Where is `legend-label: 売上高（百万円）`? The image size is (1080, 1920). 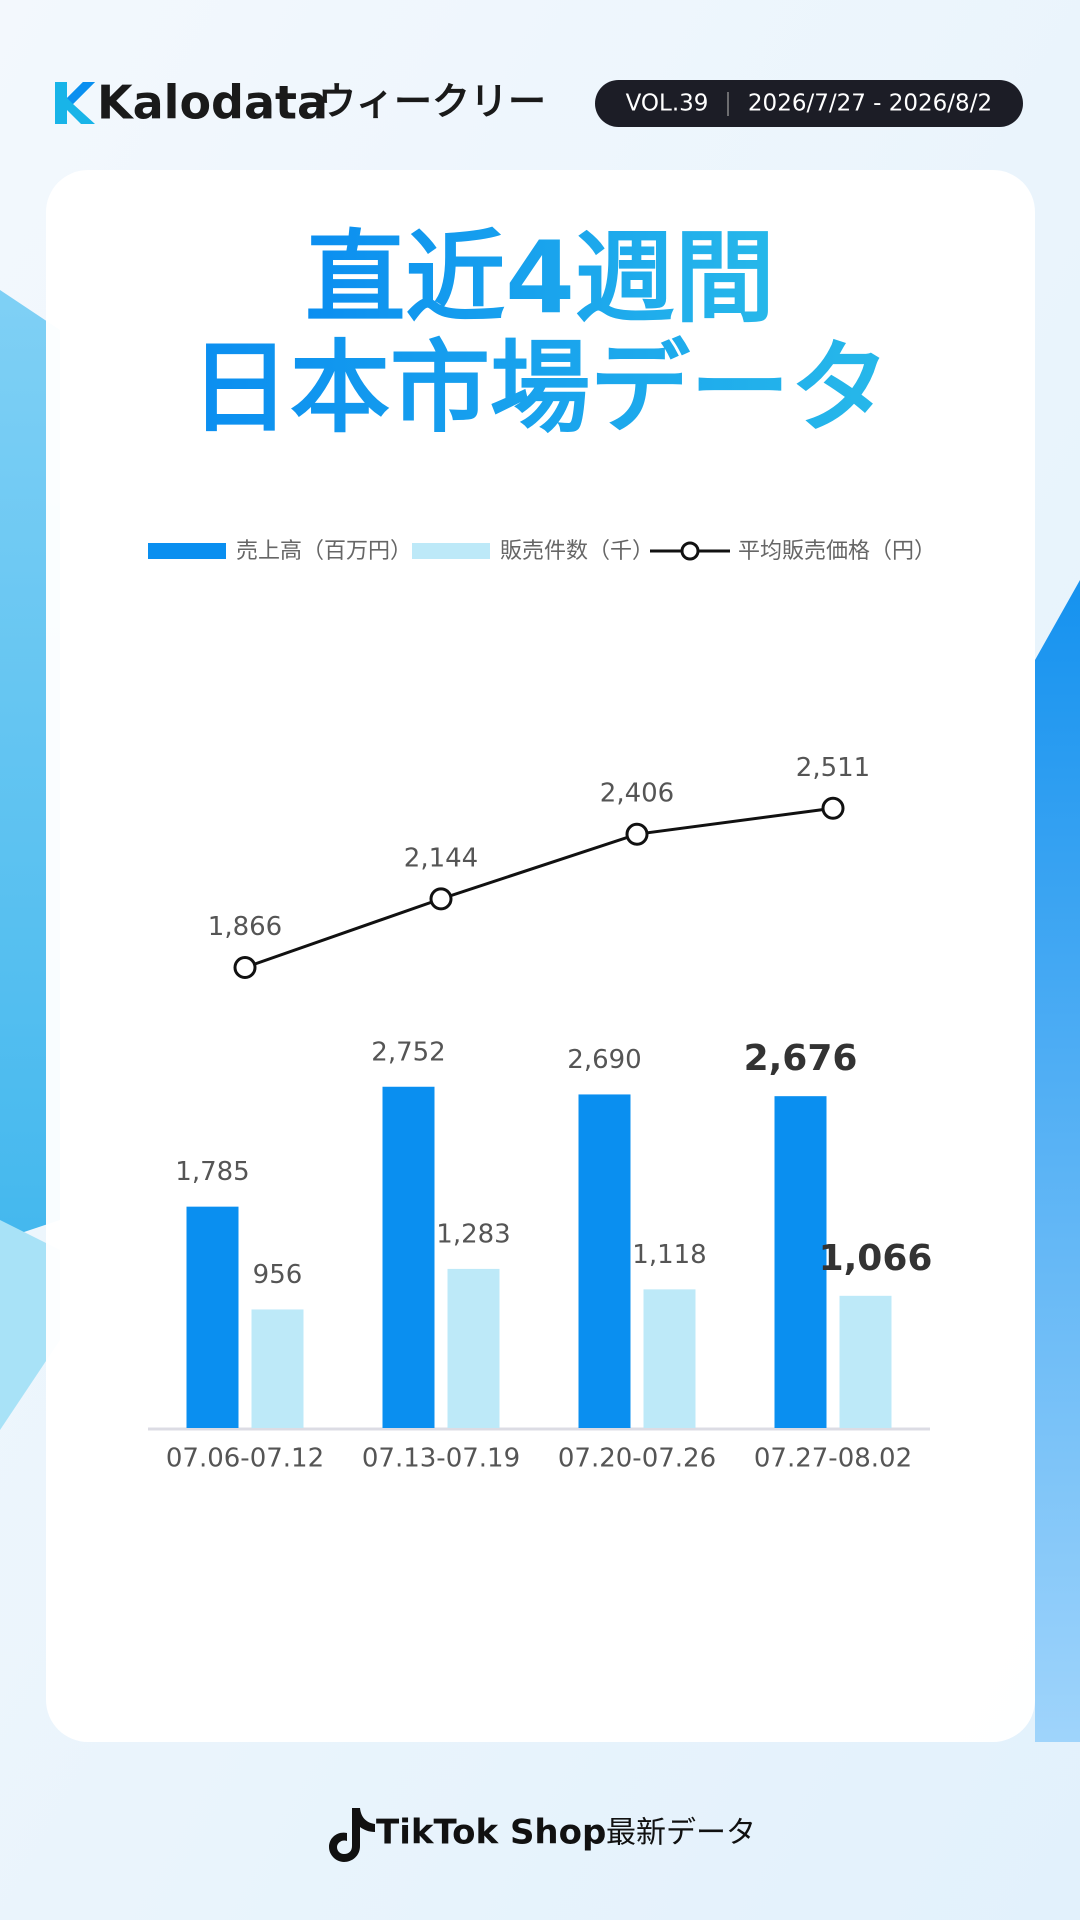 legend-label: 売上高（百万円） is located at coordinates (324, 551).